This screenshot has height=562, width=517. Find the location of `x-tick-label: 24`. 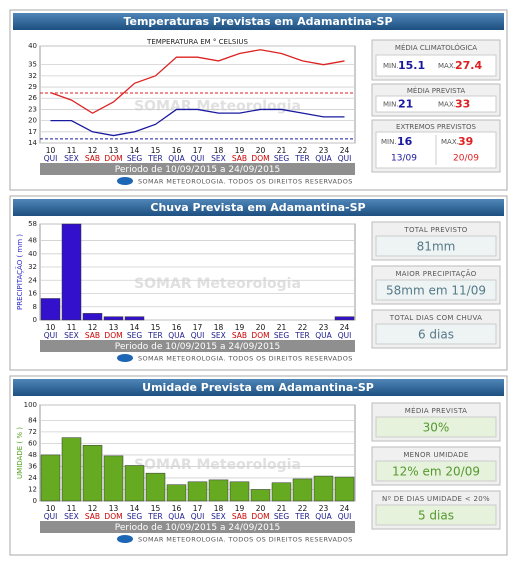

x-tick-label: 24 is located at coordinates (345, 327).